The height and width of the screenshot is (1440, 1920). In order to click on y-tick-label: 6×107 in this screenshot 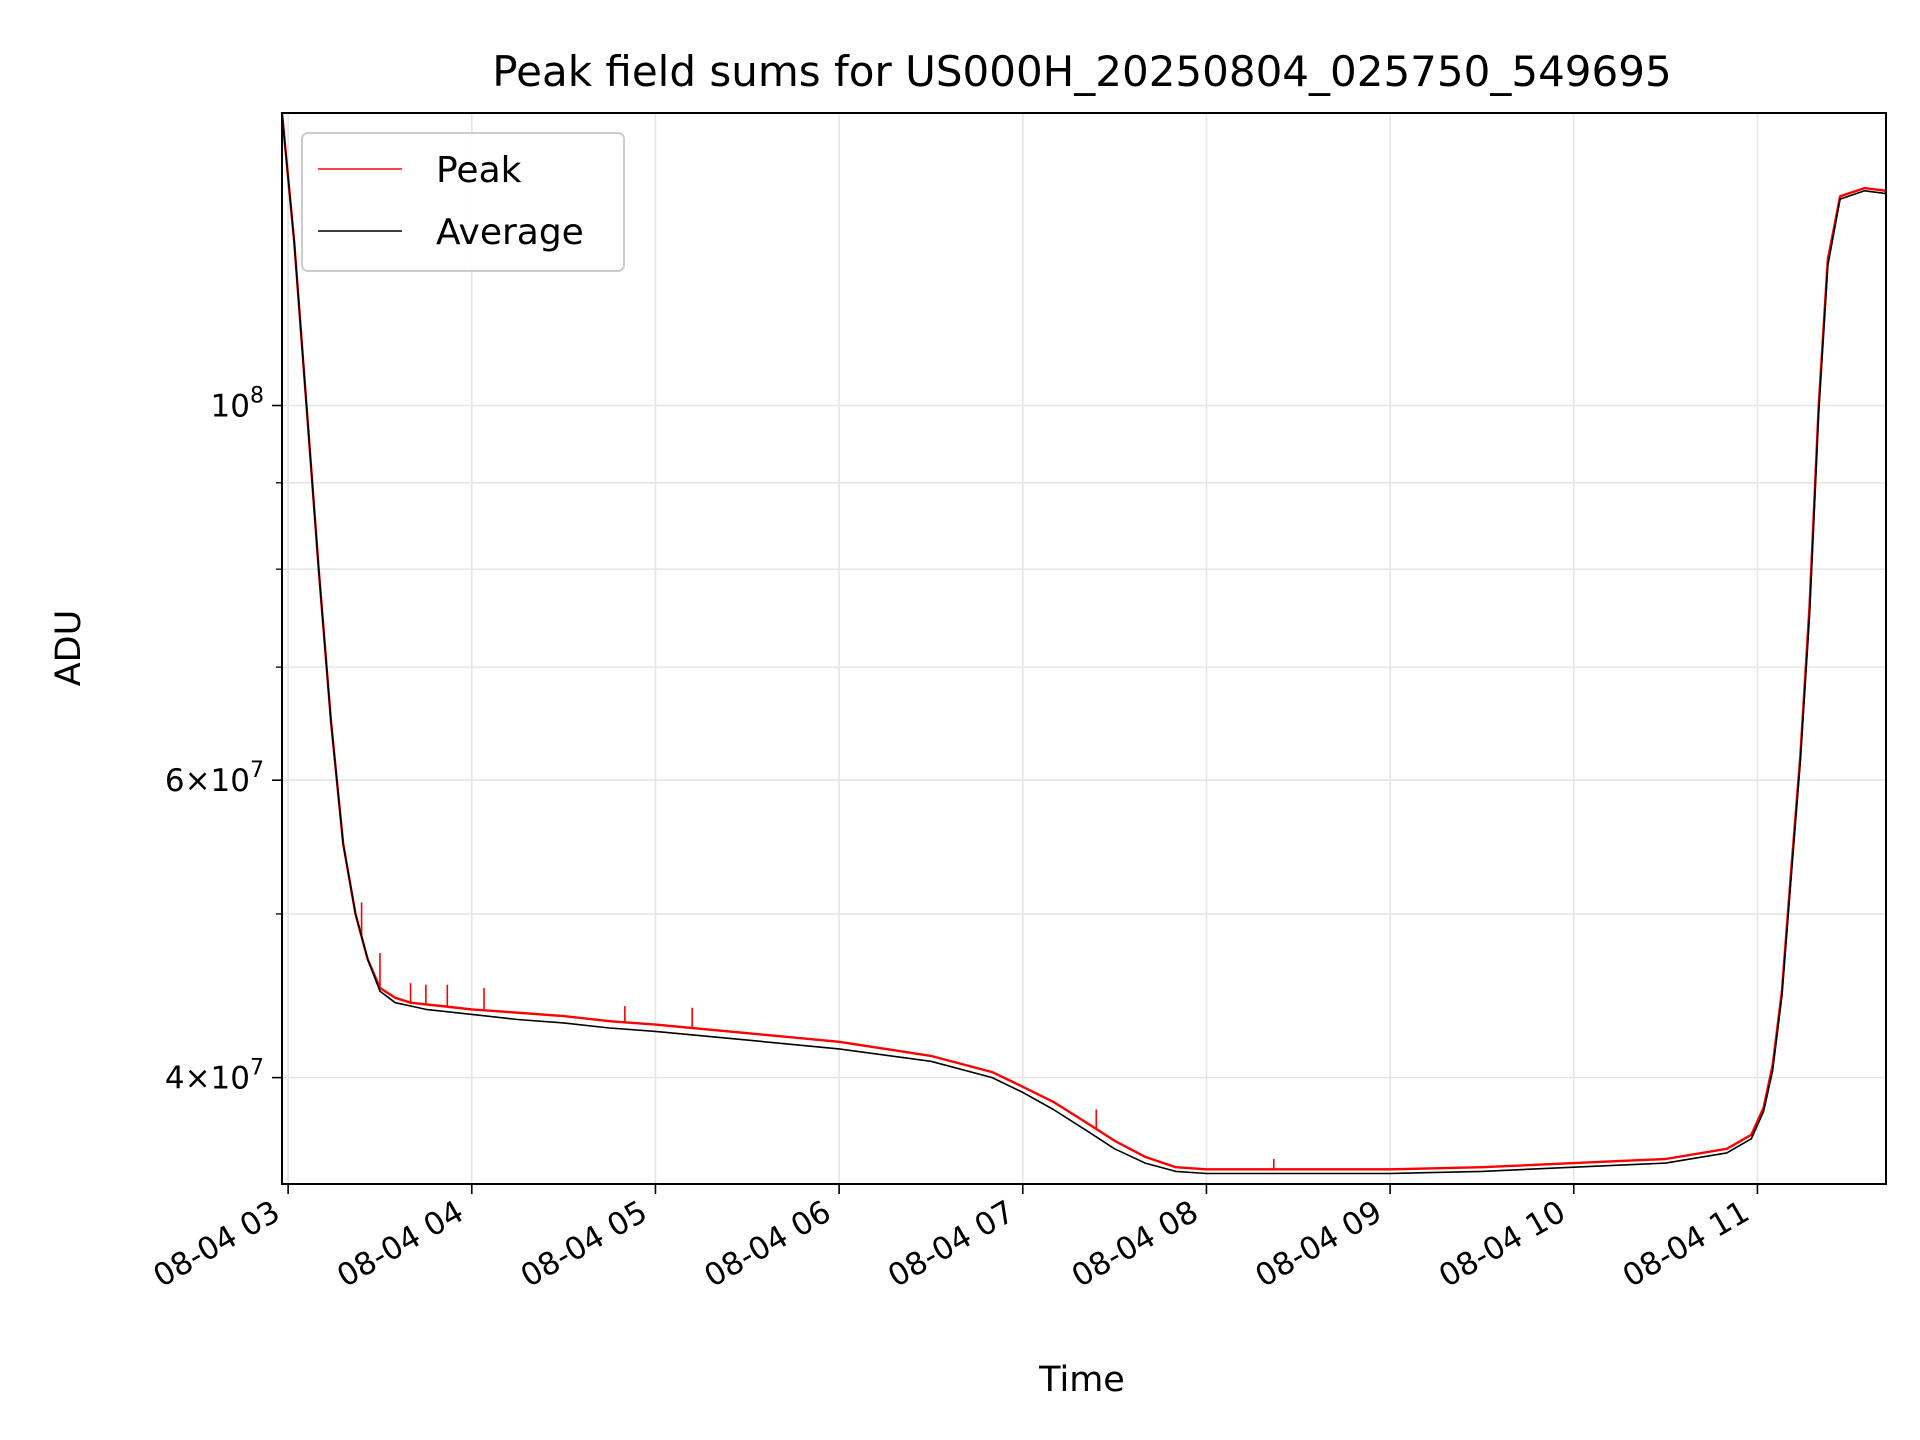, I will do `click(214, 778)`.